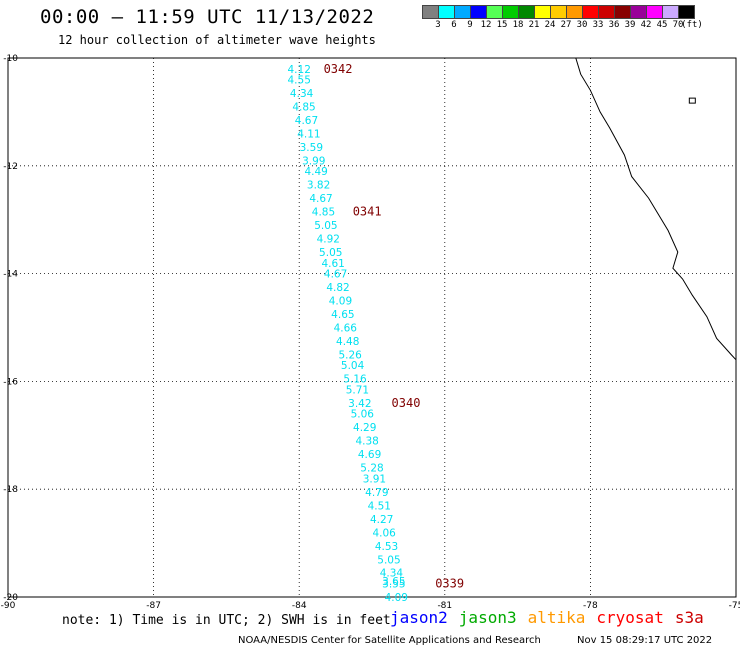  What do you see at coordinates (646, 25) in the screenshot?
I see `scale-label: 42` at bounding box center [646, 25].